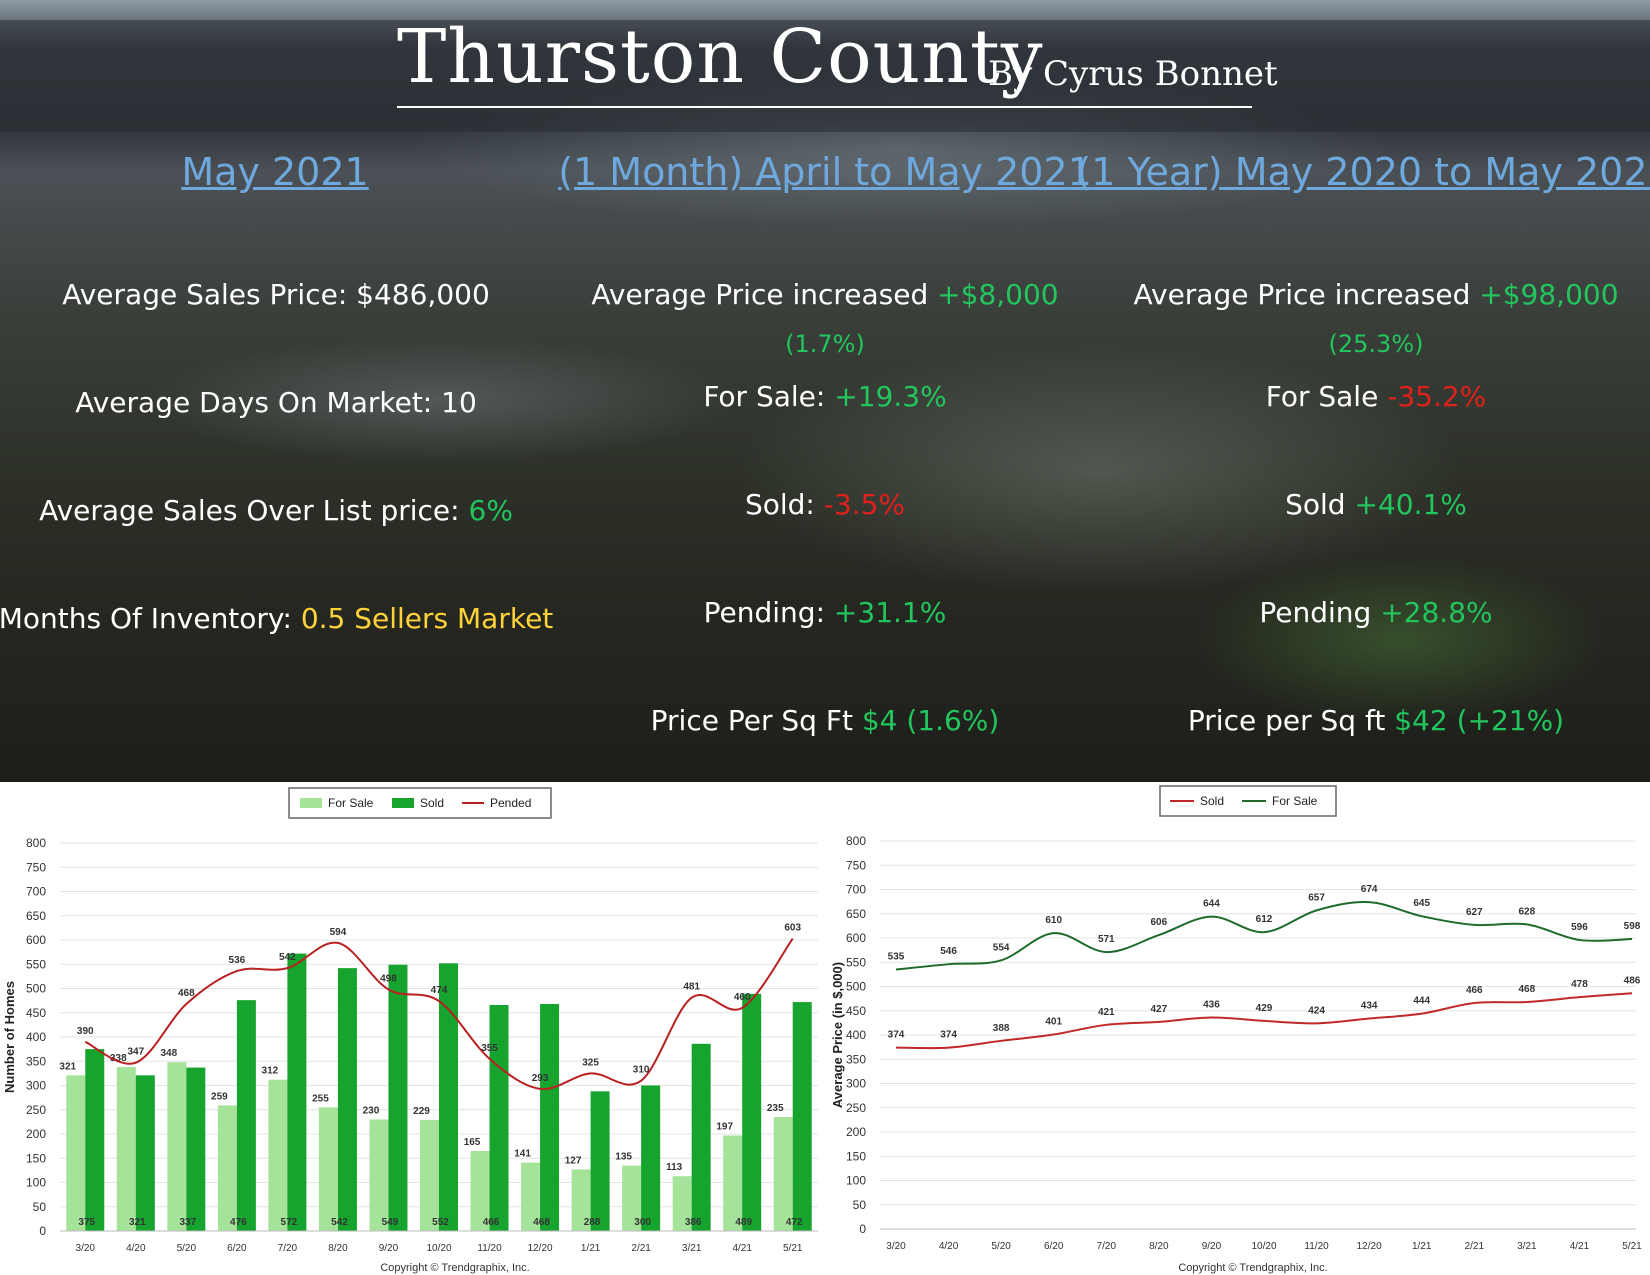 The height and width of the screenshot is (1275, 1650). What do you see at coordinates (288, 1248) in the screenshot?
I see `x-tick-label: 7/20` at bounding box center [288, 1248].